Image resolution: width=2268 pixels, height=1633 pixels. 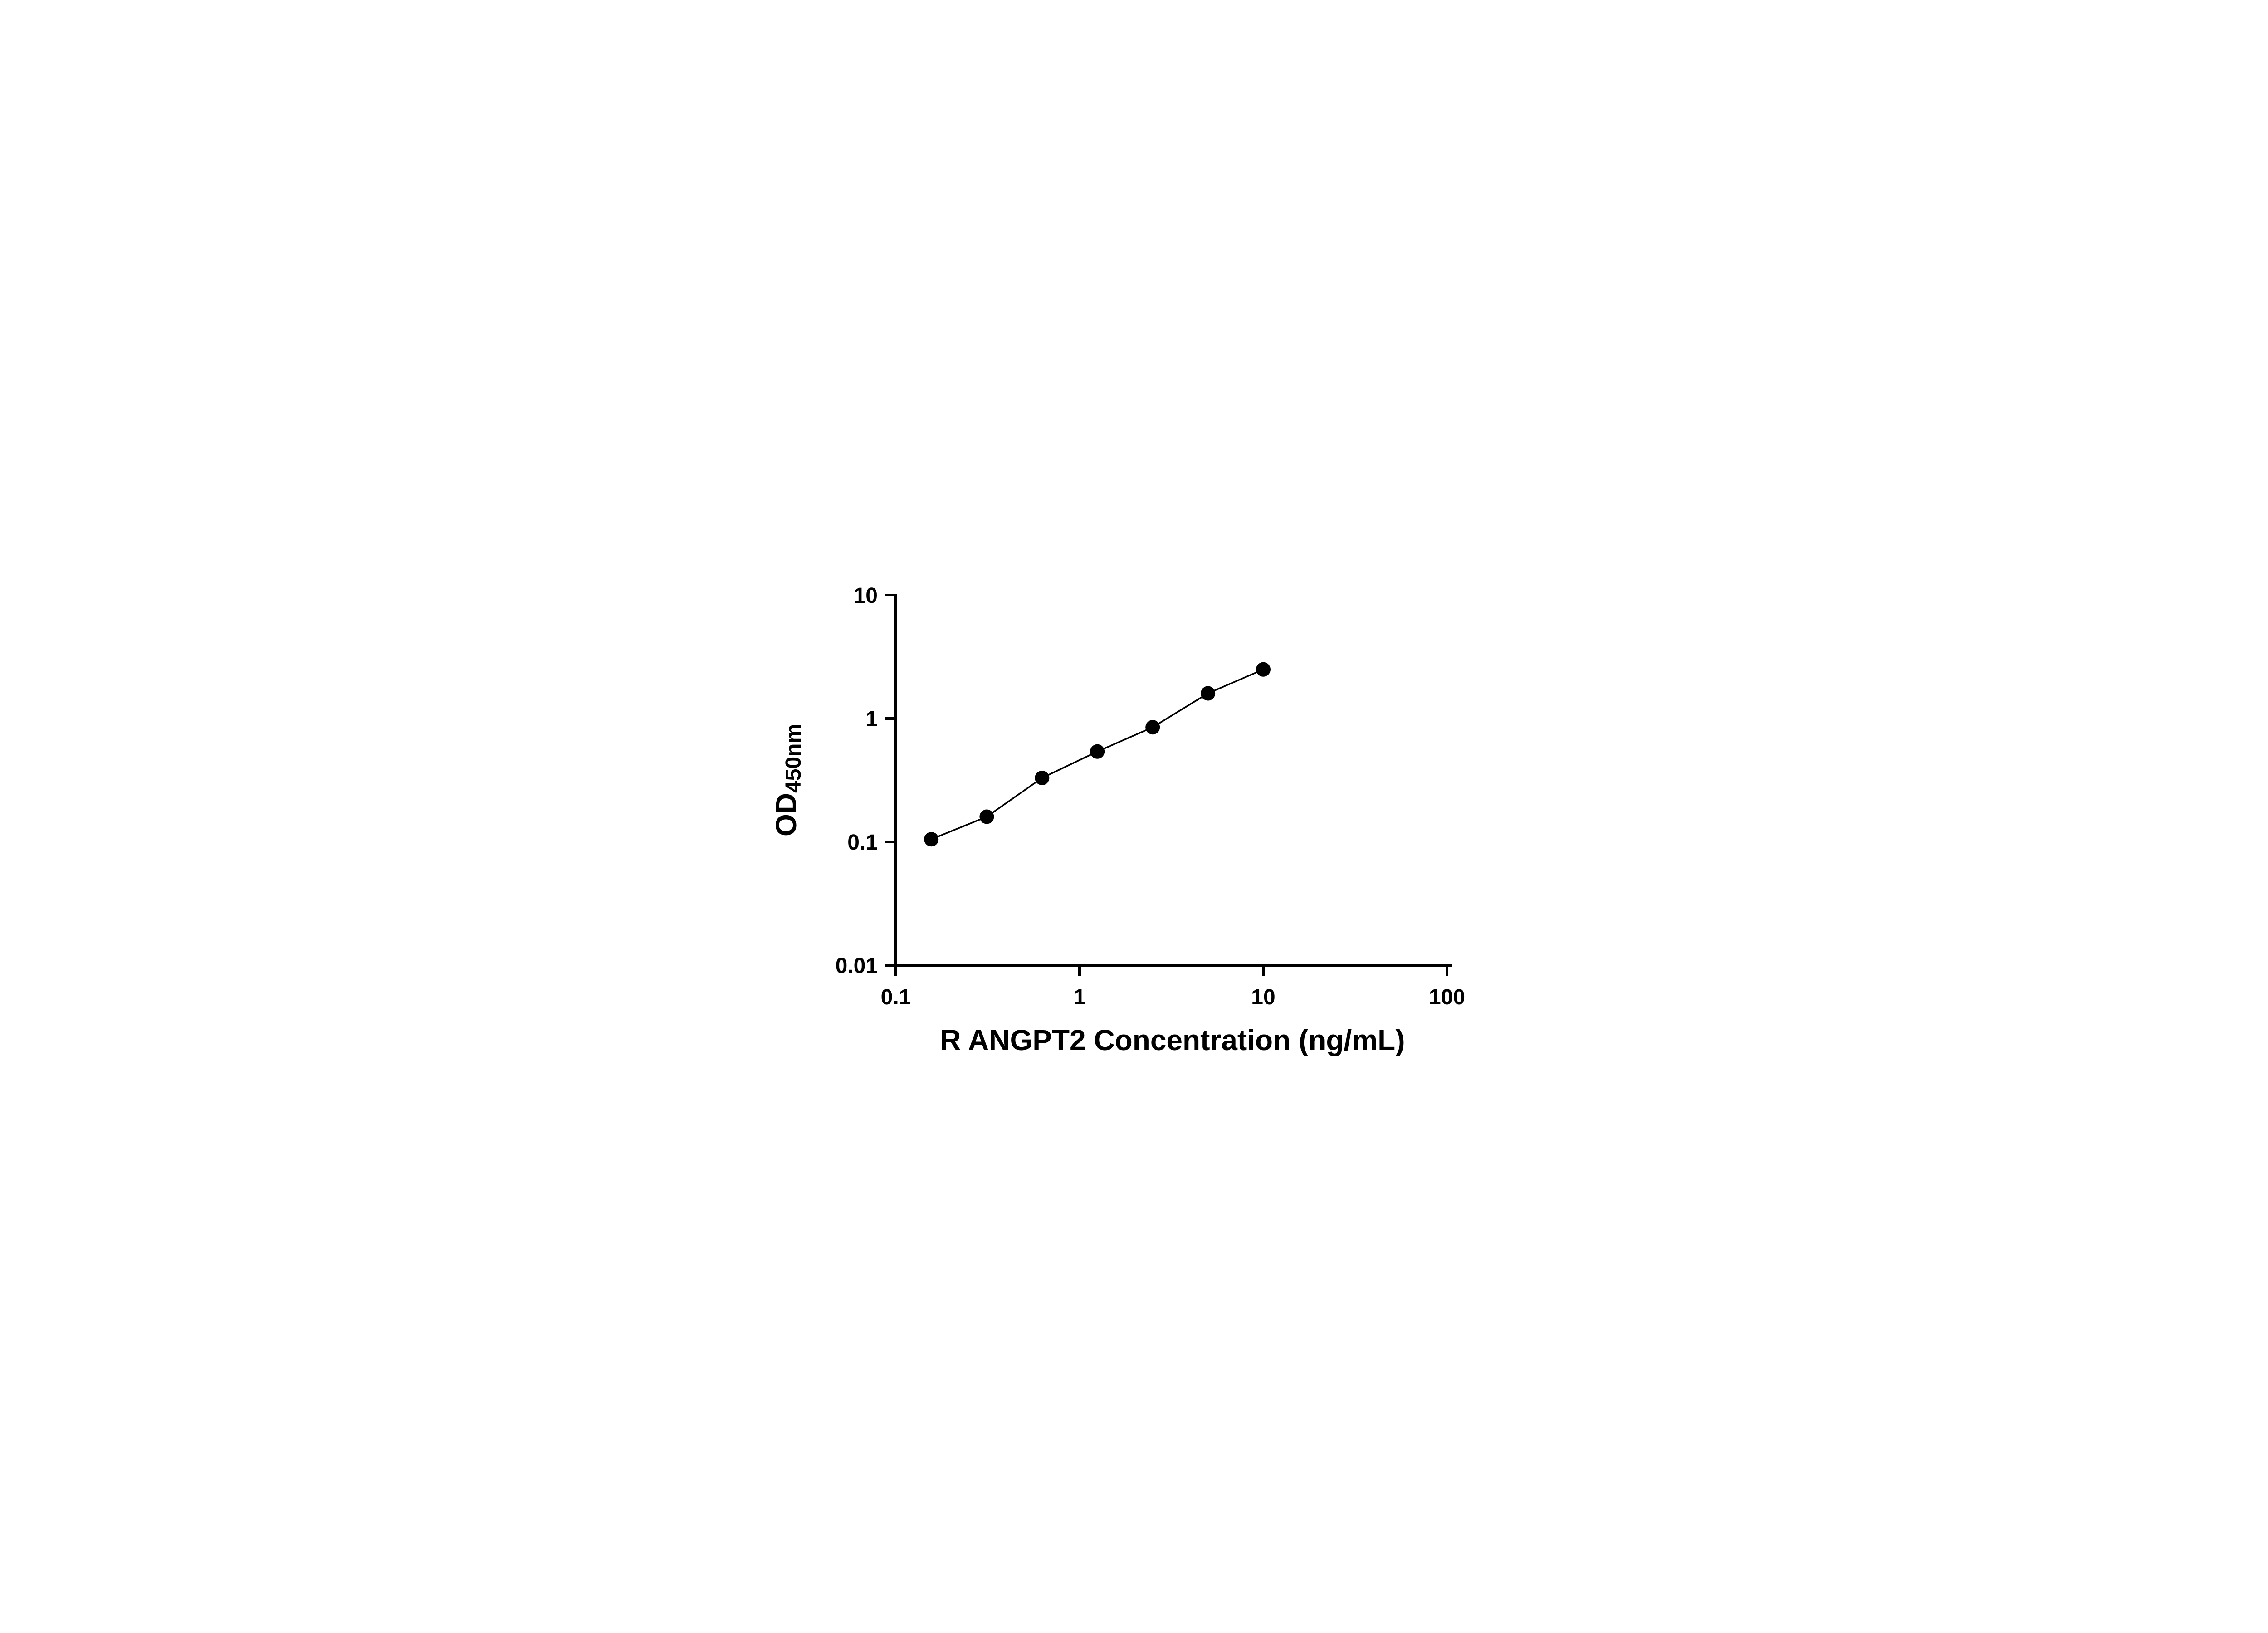 What do you see at coordinates (794, 758) in the screenshot?
I see `y-axis-title-subscript: 450nm` at bounding box center [794, 758].